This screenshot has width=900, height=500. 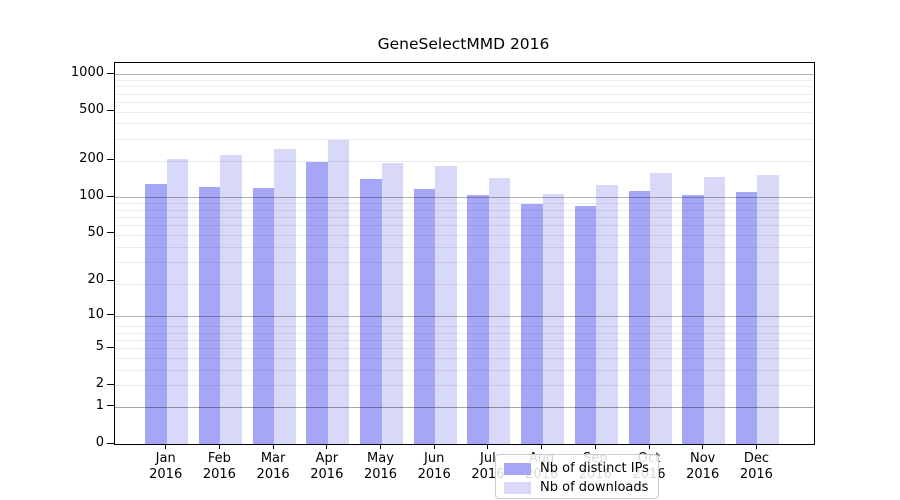 What do you see at coordinates (99, 384) in the screenshot?
I see `y-tick-label: 2` at bounding box center [99, 384].